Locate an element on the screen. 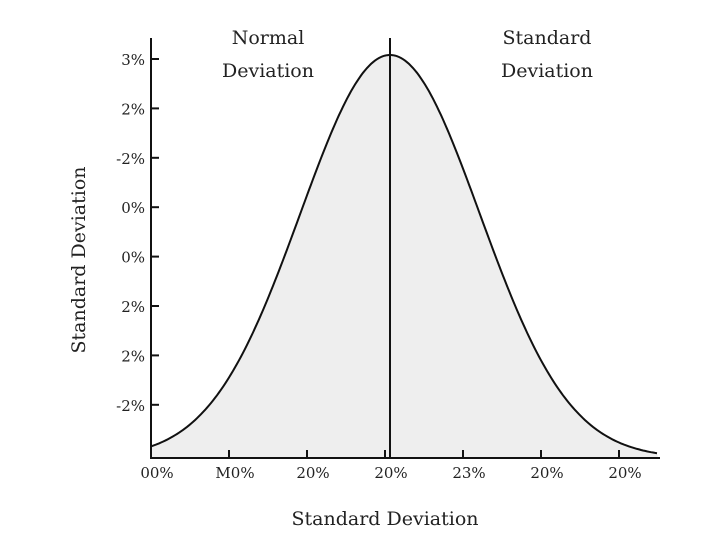 This screenshot has width=720, height=557. x-tick-label: 00% is located at coordinates (156, 473).